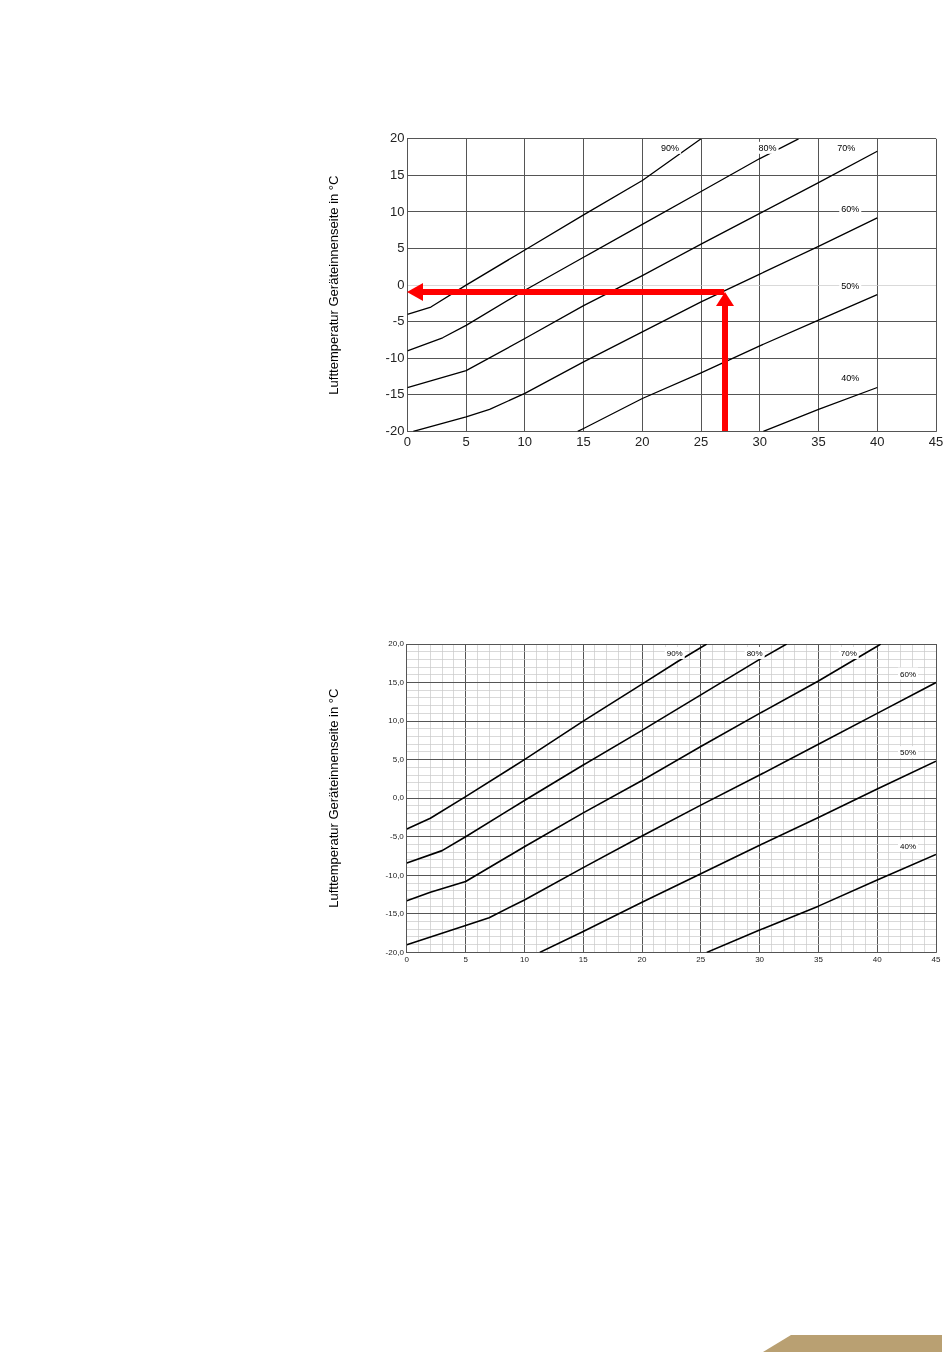 This screenshot has height=1360, width=950. What do you see at coordinates (398, 798) in the screenshot?
I see `y-tick-label: 0,0` at bounding box center [398, 798].